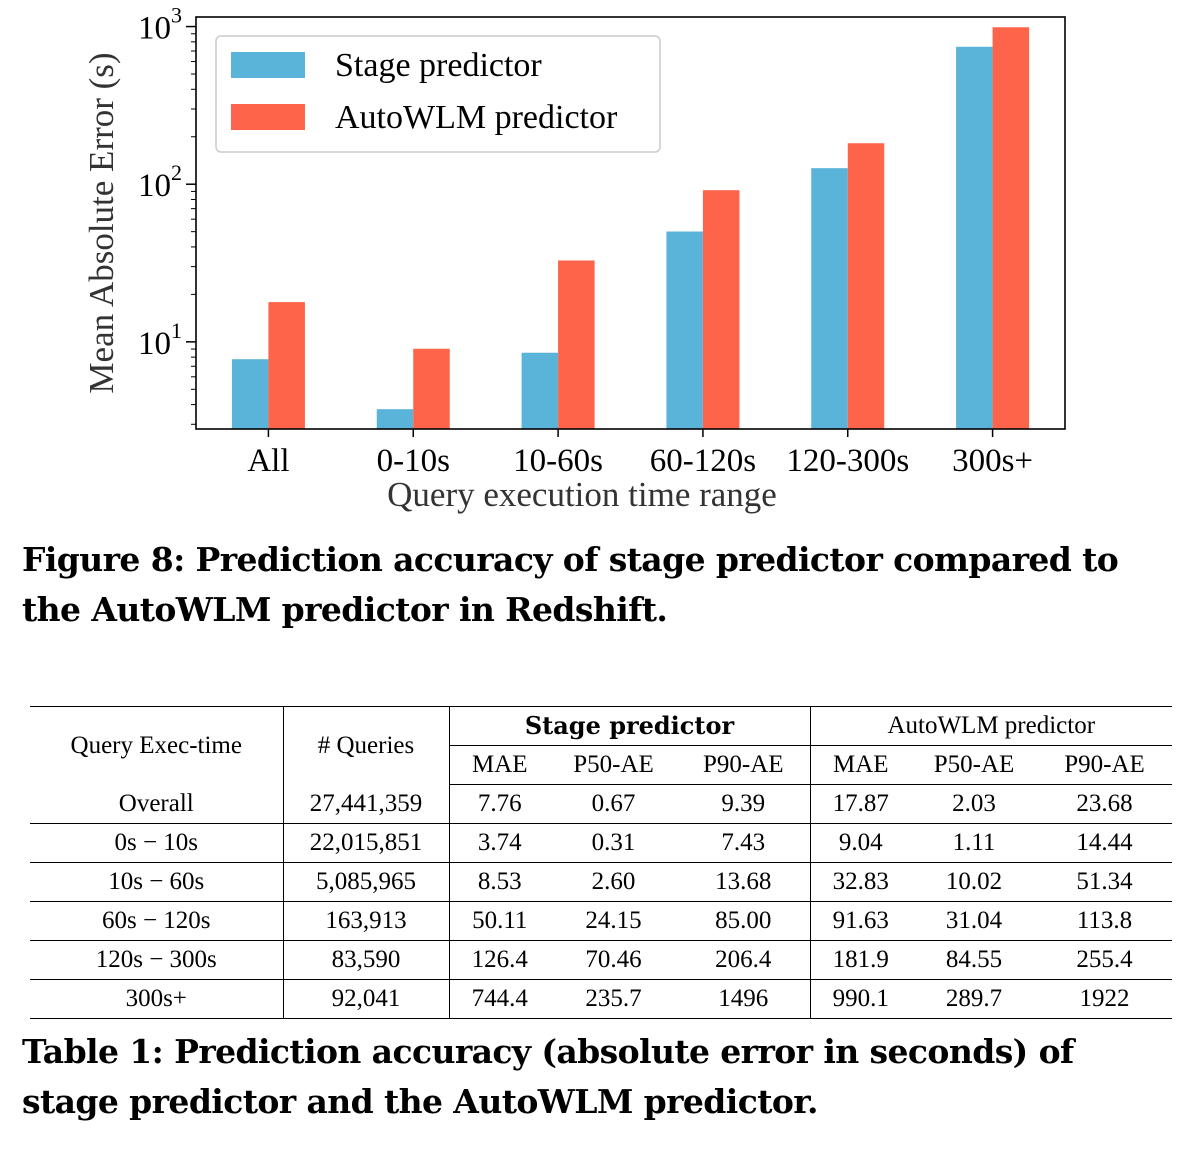  I want to click on cell-stage-p50: 235.7, so click(613, 999).